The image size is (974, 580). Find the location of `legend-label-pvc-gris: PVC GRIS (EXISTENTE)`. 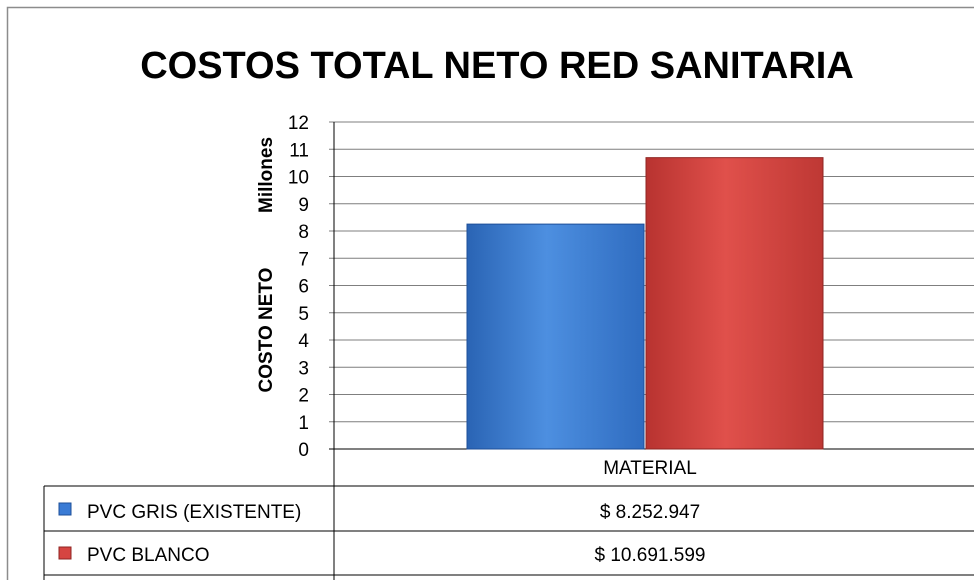

legend-label-pvc-gris: PVC GRIS (EXISTENTE) is located at coordinates (194, 512).